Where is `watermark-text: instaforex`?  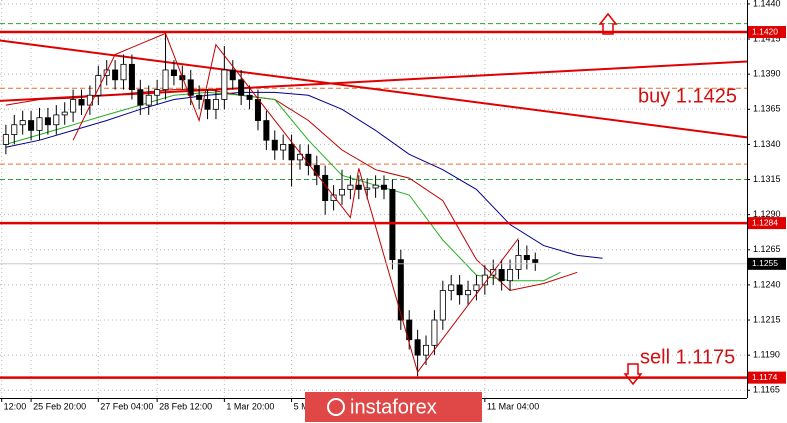 watermark-text: instaforex is located at coordinates (393, 407).